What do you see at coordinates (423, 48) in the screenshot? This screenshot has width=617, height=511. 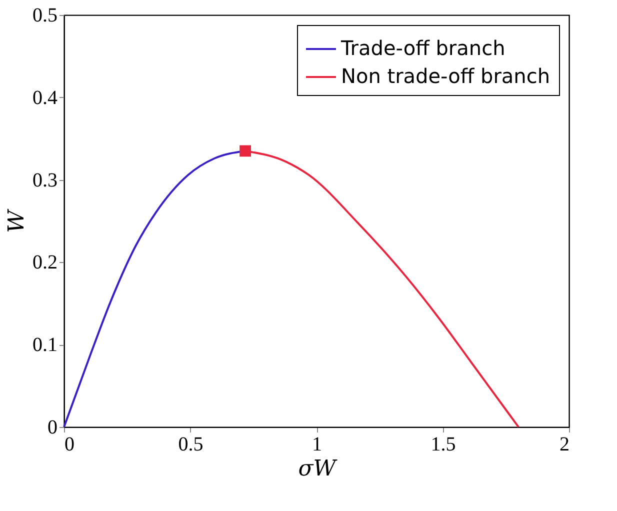 I see `legend-label: Trade-off branch` at bounding box center [423, 48].